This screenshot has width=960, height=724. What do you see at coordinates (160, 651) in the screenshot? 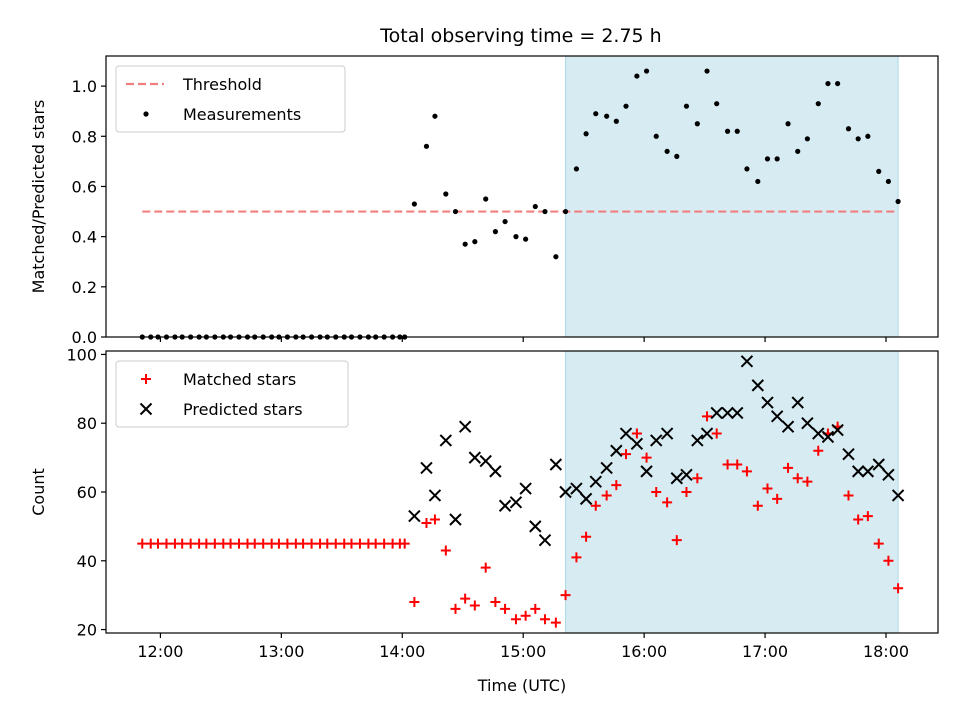
I see `x-tick-label: 12:00` at bounding box center [160, 651].